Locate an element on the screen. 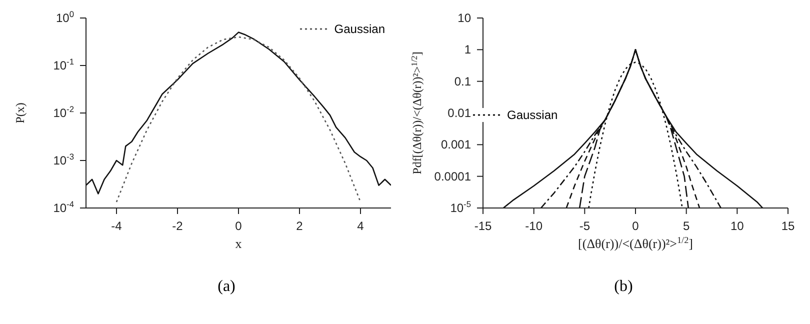 The width and height of the screenshot is (810, 324). y-tick-label: 10$^{-5}$ is located at coordinates (461, 207).